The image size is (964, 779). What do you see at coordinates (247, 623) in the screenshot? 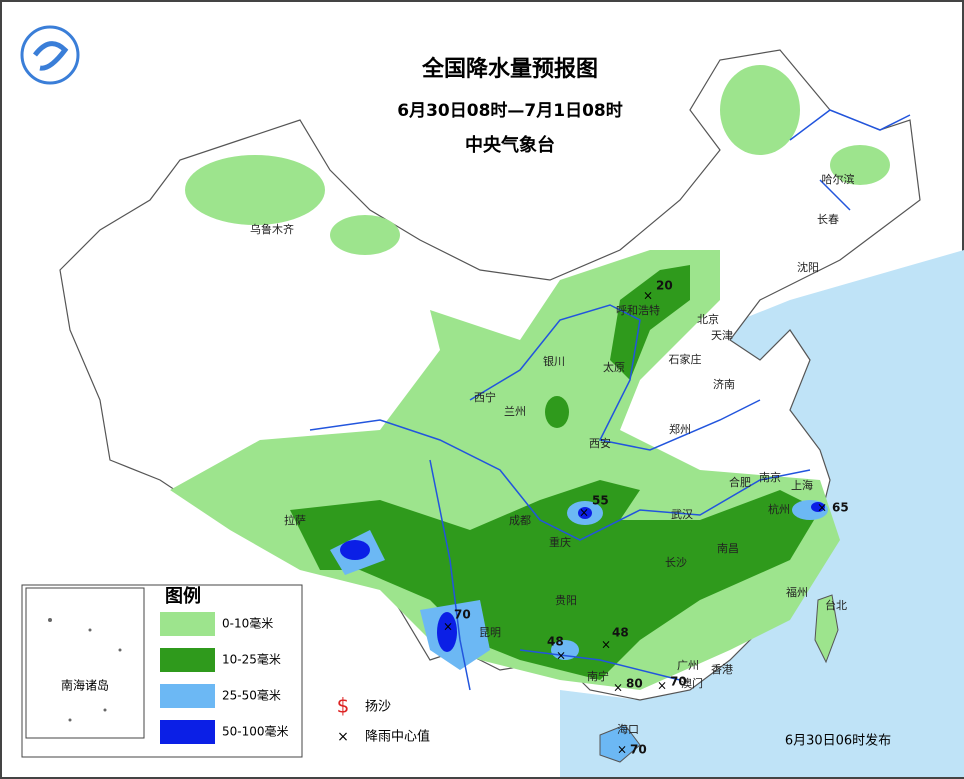
I see `legend-label: 0-10毫米` at bounding box center [247, 623].